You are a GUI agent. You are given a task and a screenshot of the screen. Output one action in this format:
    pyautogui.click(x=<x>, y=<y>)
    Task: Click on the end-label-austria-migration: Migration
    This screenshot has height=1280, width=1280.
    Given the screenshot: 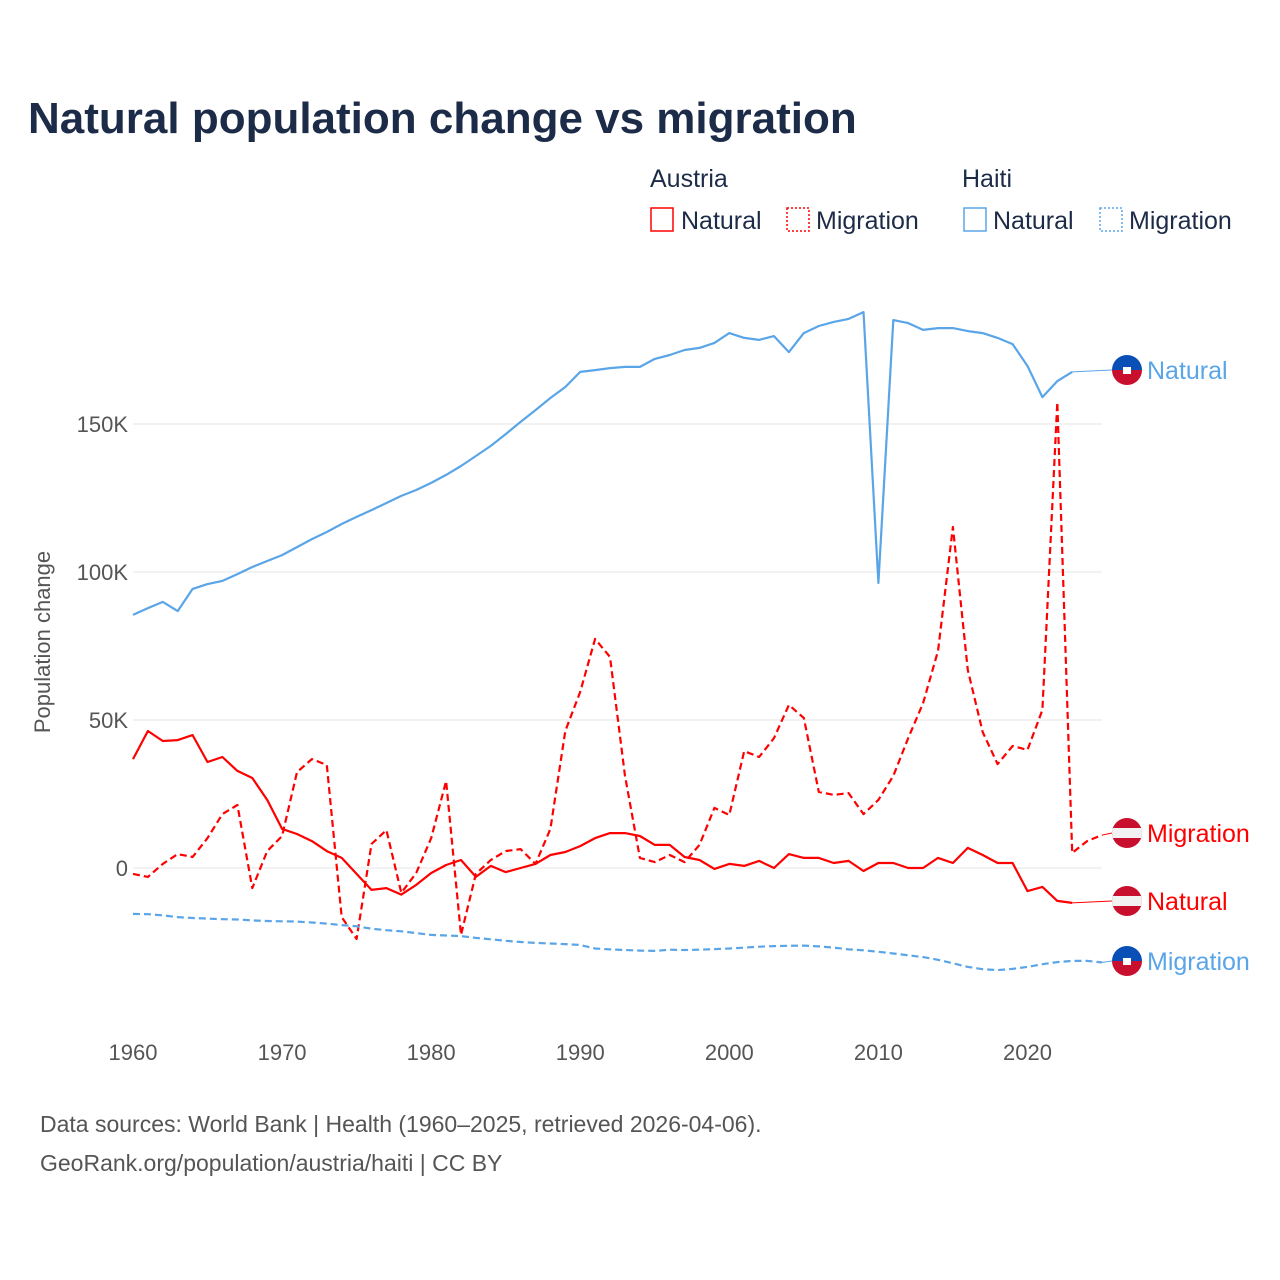 What is the action you would take?
    pyautogui.click(x=1198, y=834)
    